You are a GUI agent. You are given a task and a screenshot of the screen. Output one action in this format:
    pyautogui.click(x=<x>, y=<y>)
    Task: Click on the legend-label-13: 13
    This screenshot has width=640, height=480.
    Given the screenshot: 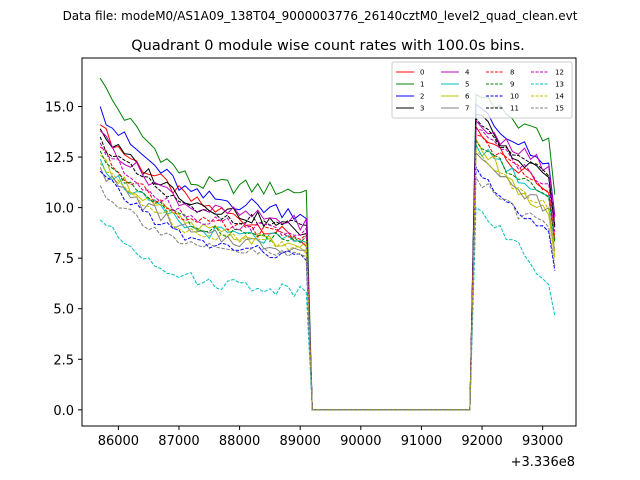 What is the action you would take?
    pyautogui.click(x=559, y=85)
    